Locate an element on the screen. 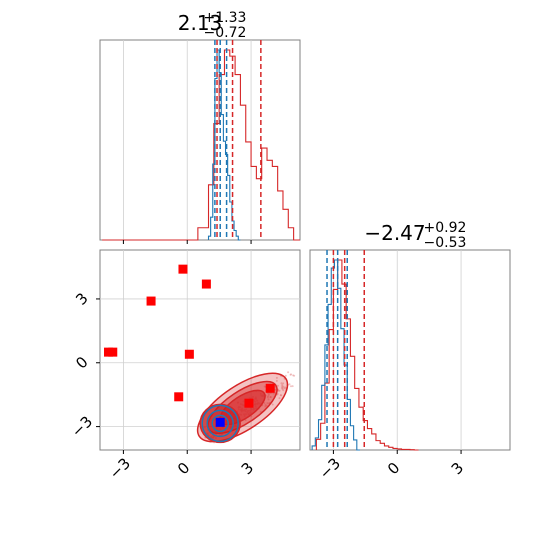 The width and height of the screenshot is (550, 550). blue-square-marker is located at coordinates (220, 422).